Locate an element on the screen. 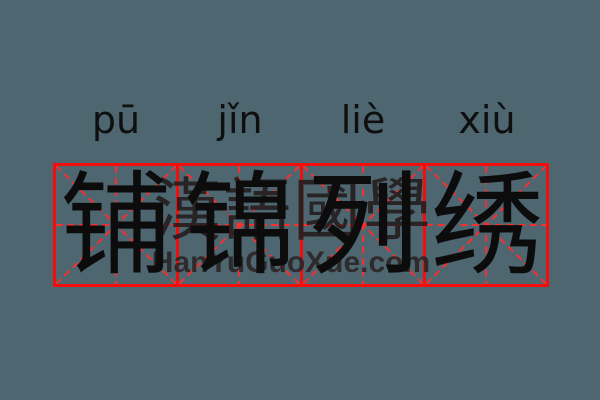  character-glyph: 铺 is located at coordinates (116, 226).